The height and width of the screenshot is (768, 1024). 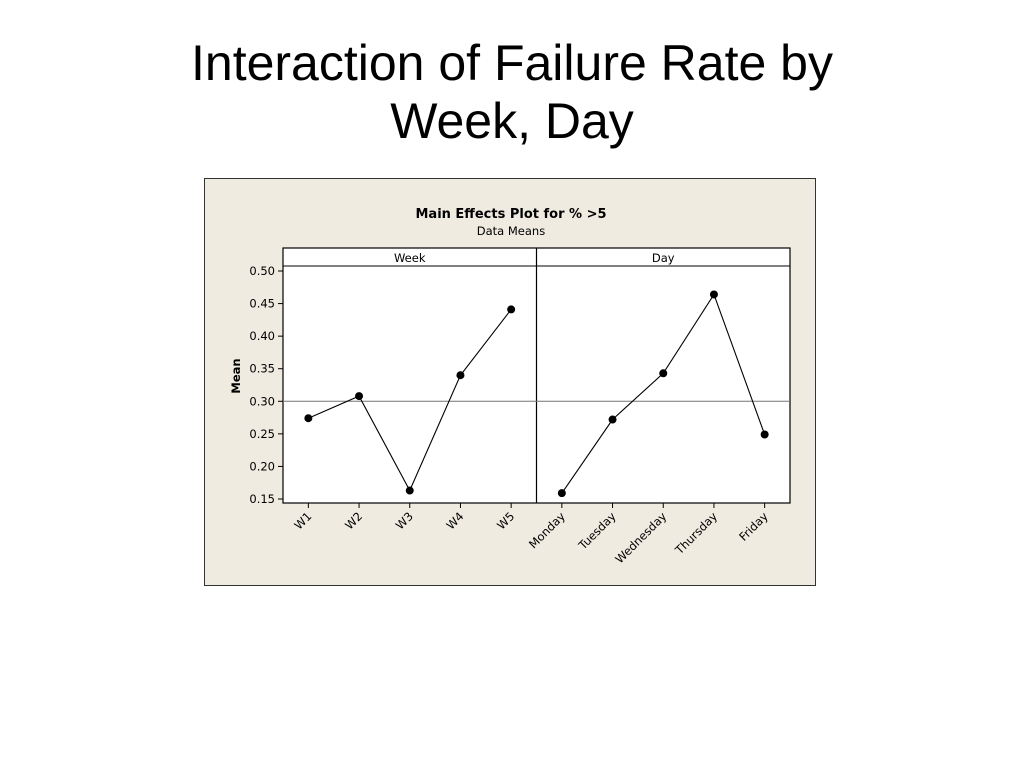 What do you see at coordinates (262, 304) in the screenshot?
I see `y-tick-label: 0.45` at bounding box center [262, 304].